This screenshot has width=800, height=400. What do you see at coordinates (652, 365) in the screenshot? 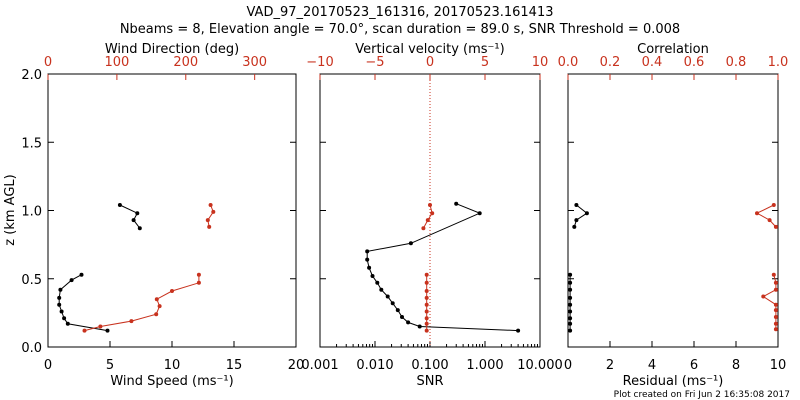
I see `residual-bottom-tick-label: 4` at bounding box center [652, 365].